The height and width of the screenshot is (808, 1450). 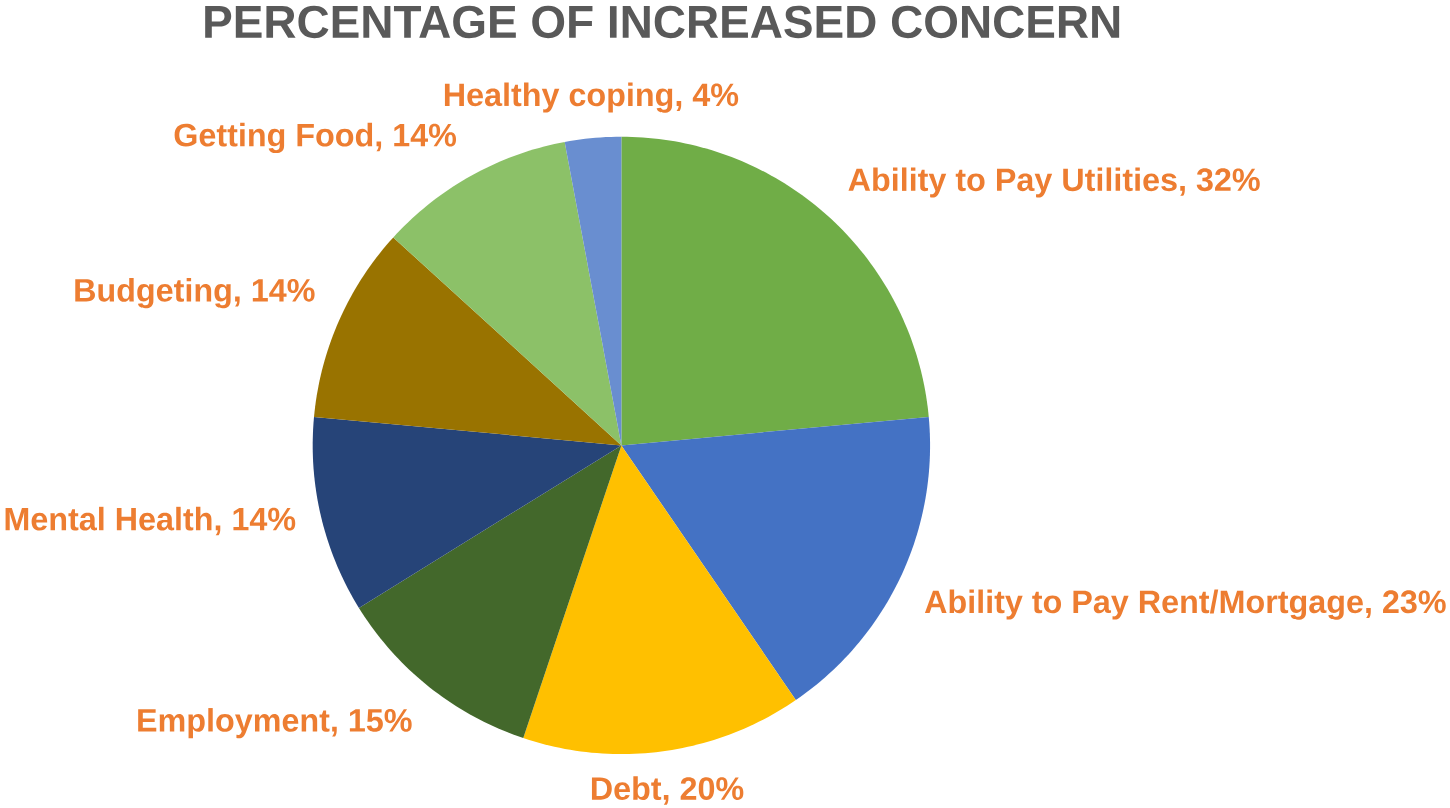 I want to click on slice-label: Healthy coping, so click(x=558, y=97).